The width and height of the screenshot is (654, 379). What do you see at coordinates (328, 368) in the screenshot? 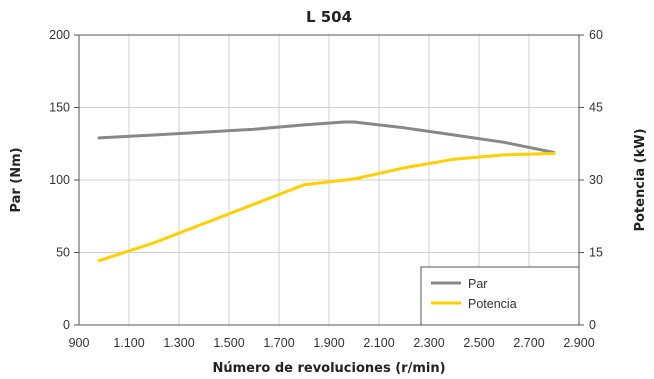
I see `x-axis-title: Número de revoluciones (r/min)` at bounding box center [328, 368].